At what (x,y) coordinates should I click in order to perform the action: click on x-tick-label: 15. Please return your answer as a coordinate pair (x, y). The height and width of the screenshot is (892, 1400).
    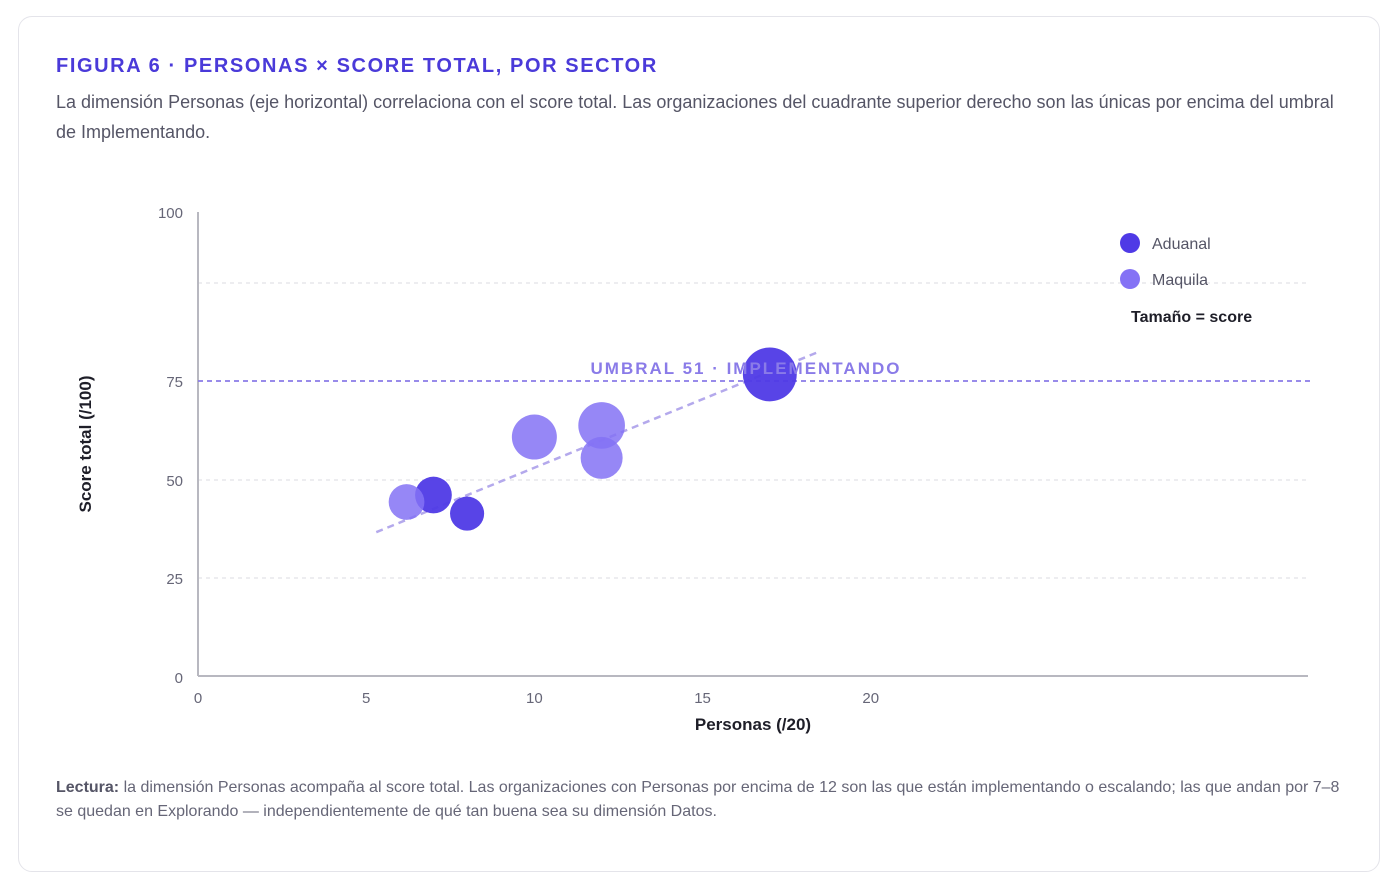
    Looking at the image, I should click on (702, 698).